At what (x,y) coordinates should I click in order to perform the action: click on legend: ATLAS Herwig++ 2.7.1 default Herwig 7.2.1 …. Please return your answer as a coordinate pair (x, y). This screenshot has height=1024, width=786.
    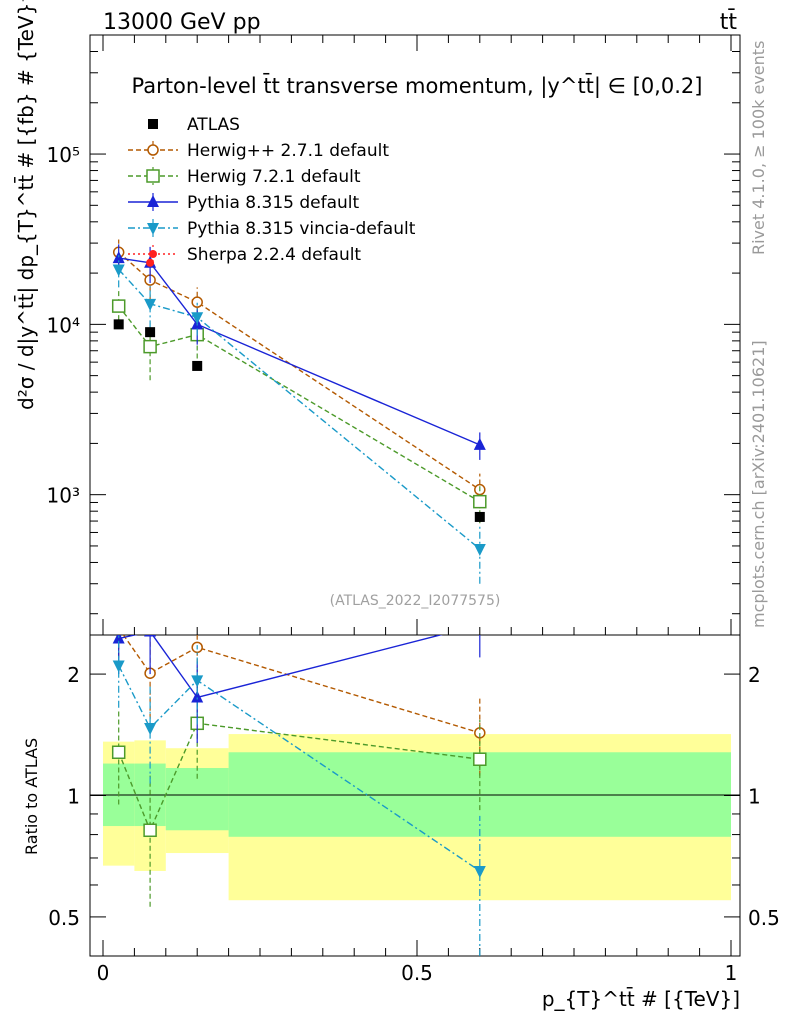
    Looking at the image, I should click on (272, 190).